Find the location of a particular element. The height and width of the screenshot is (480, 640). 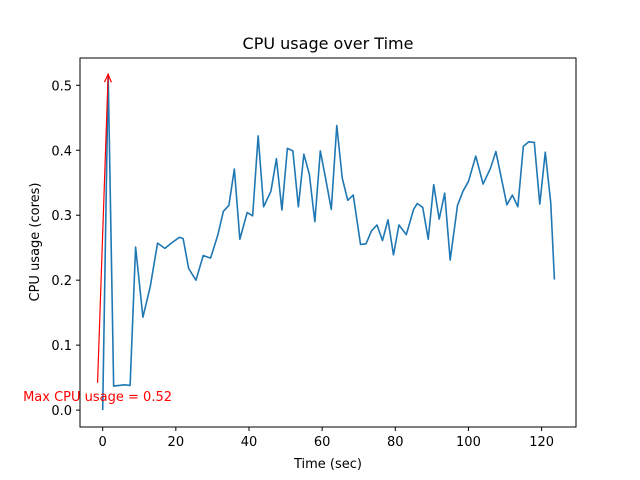

chart-title: CPU usage over Time is located at coordinates (328, 43).